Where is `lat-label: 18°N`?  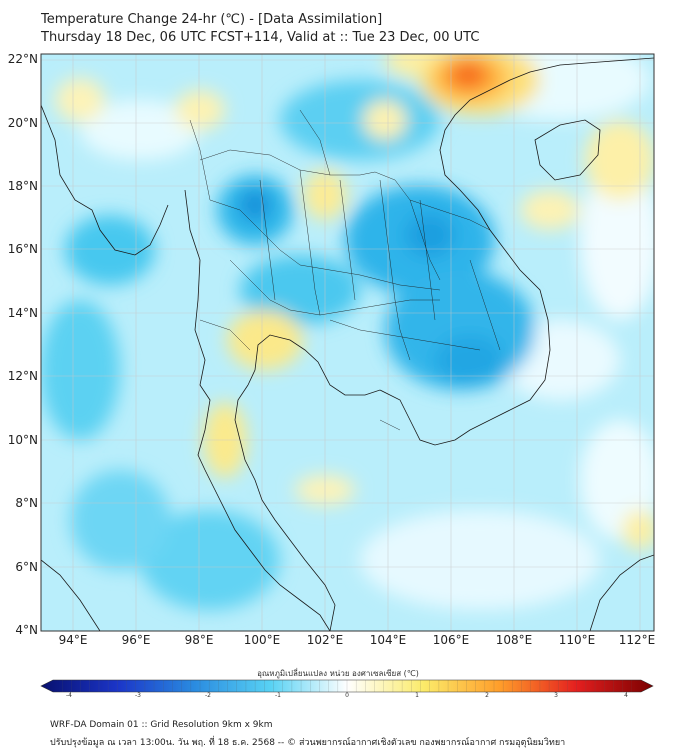 lat-label: 18°N is located at coordinates (22, 186).